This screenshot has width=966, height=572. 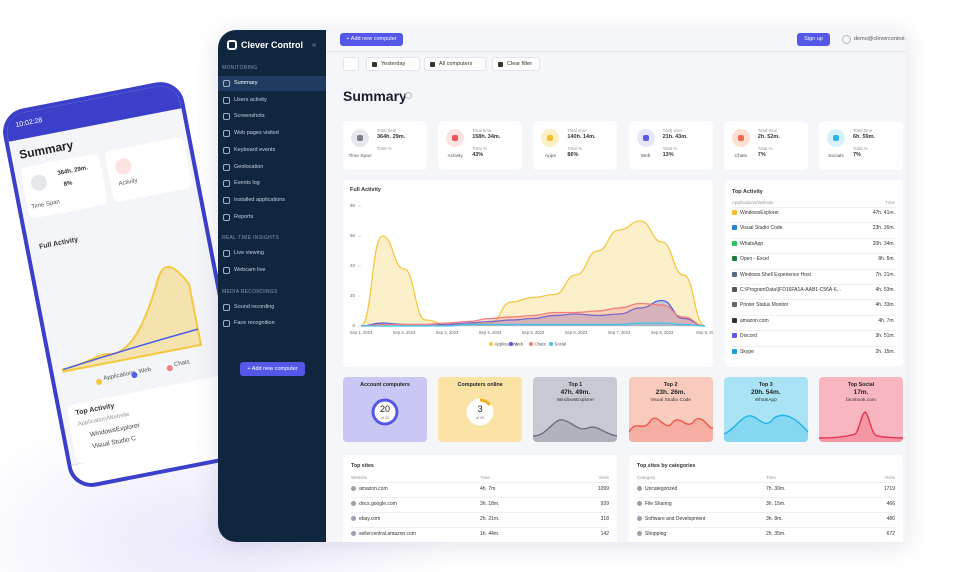 I want to click on stat-time: 6h. 59m., so click(x=864, y=137).